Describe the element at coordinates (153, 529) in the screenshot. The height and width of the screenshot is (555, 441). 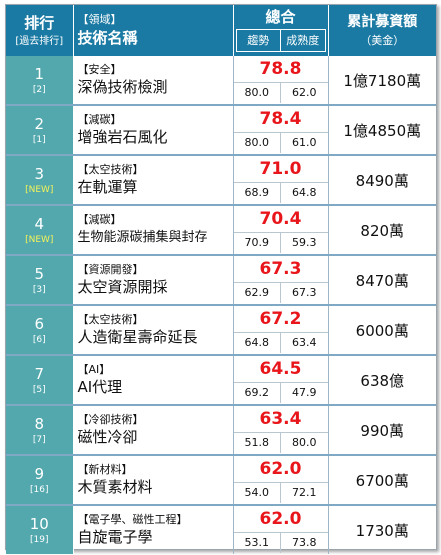
I see `field-cell: 【電子學、磁性工程】自旋電子學` at that location.